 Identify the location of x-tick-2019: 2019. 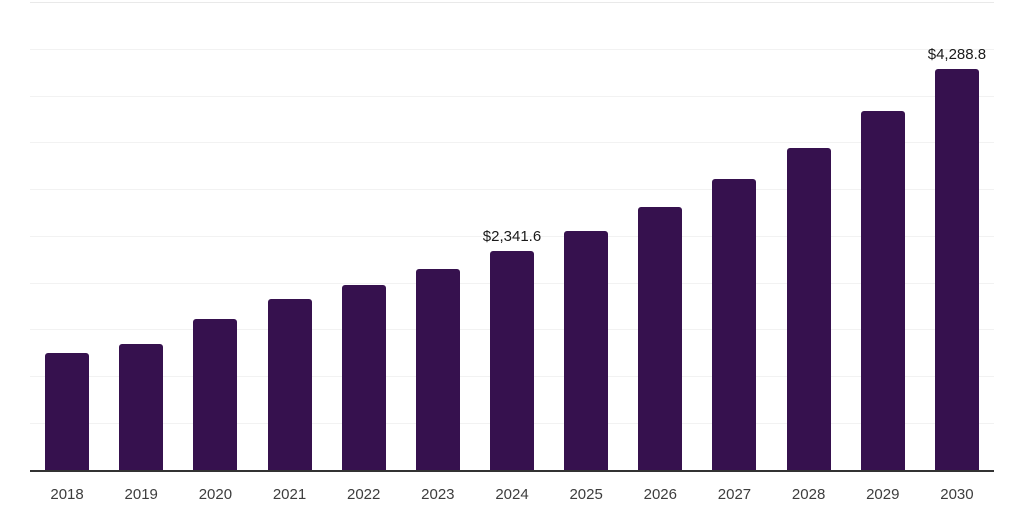
(141, 494).